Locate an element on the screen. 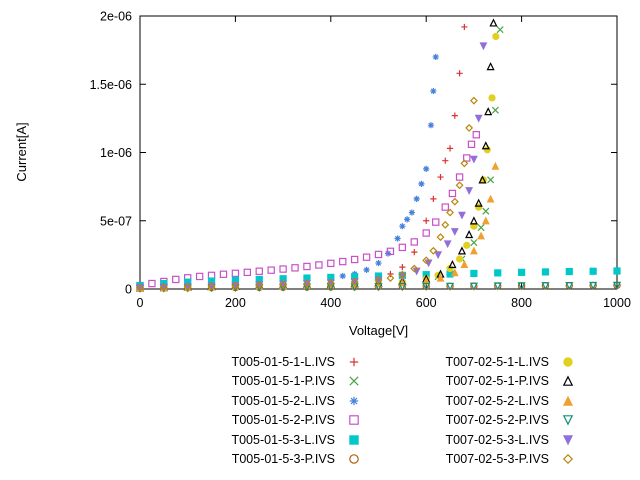 This screenshot has width=640, height=480. legend-item: T005-01-5-3-L.IVS is located at coordinates (258, 440).